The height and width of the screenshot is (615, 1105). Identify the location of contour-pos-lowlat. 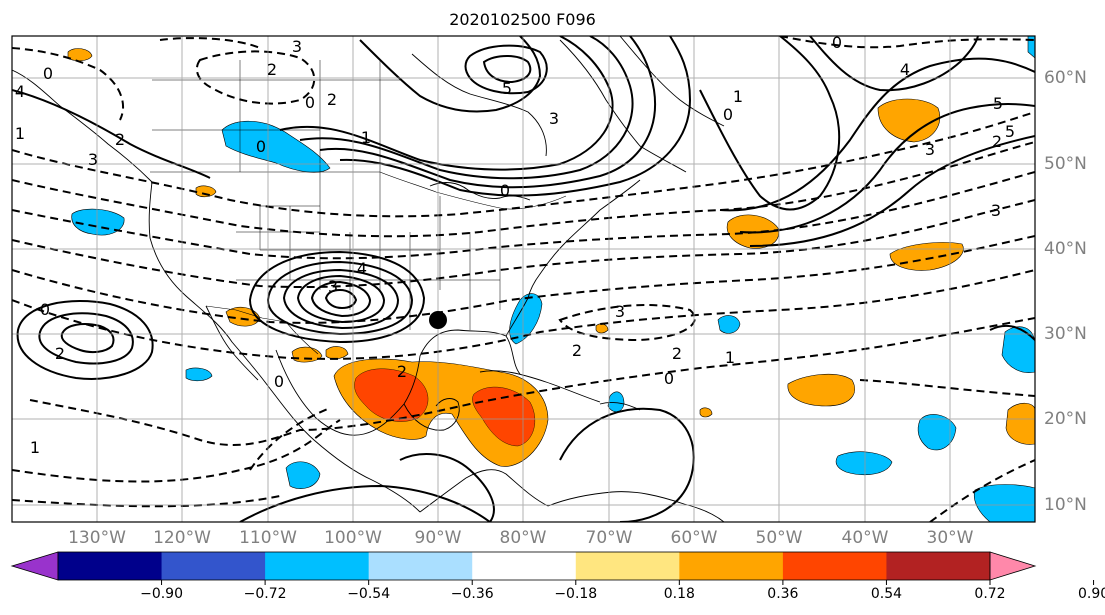
(365, 503).